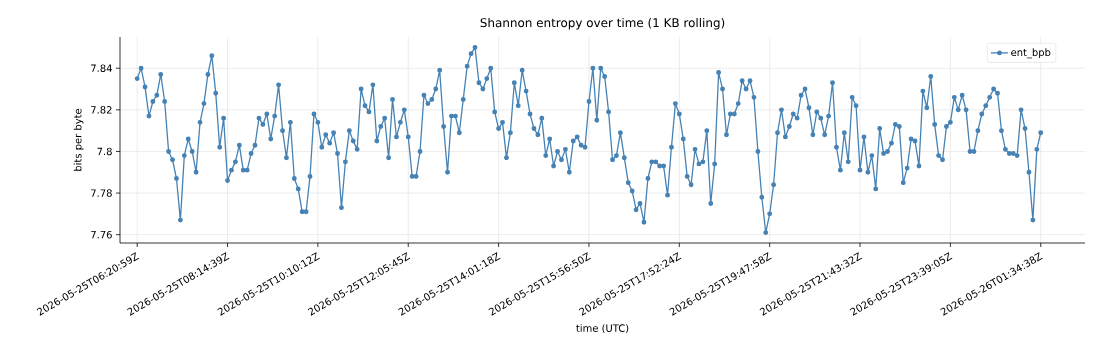 This screenshot has height=360, width=1100. What do you see at coordinates (101, 110) in the screenshot?
I see `y-tick-label: 7.82` at bounding box center [101, 110].